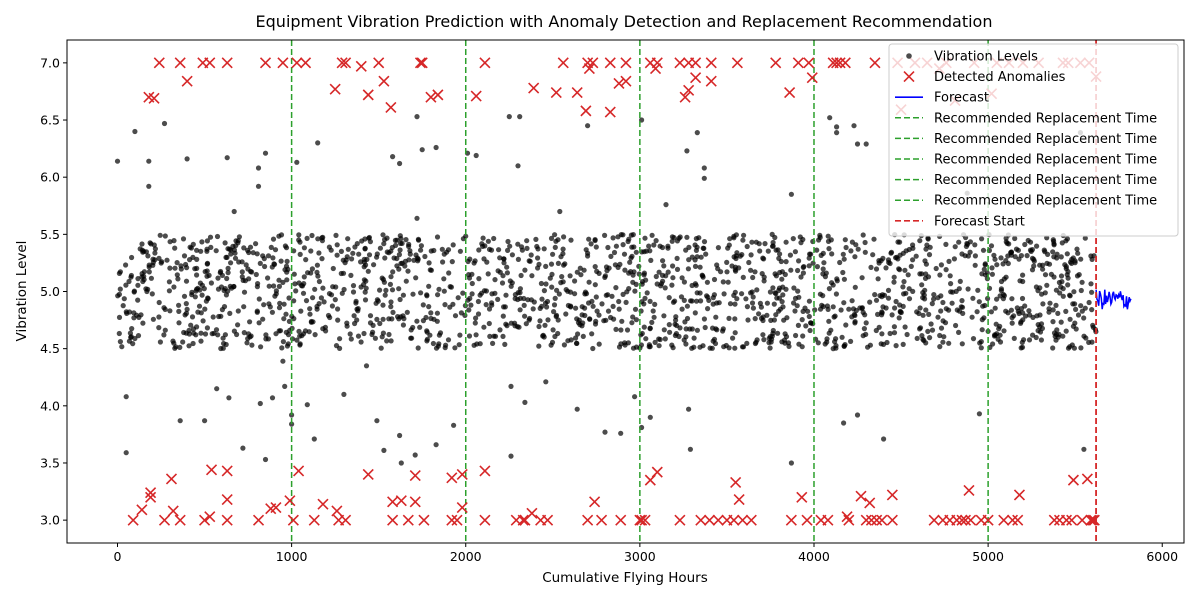 The width and height of the screenshot is (1200, 600). I want to click on y-tick-label: 7.0, so click(50, 62).